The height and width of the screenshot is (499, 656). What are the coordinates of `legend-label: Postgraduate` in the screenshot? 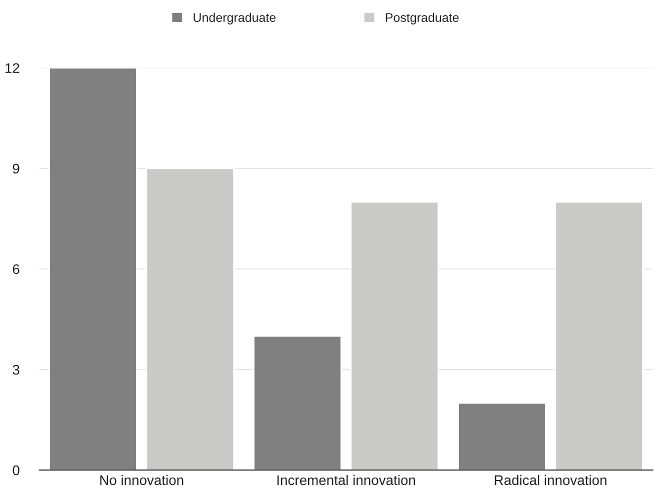 It's located at (422, 18).